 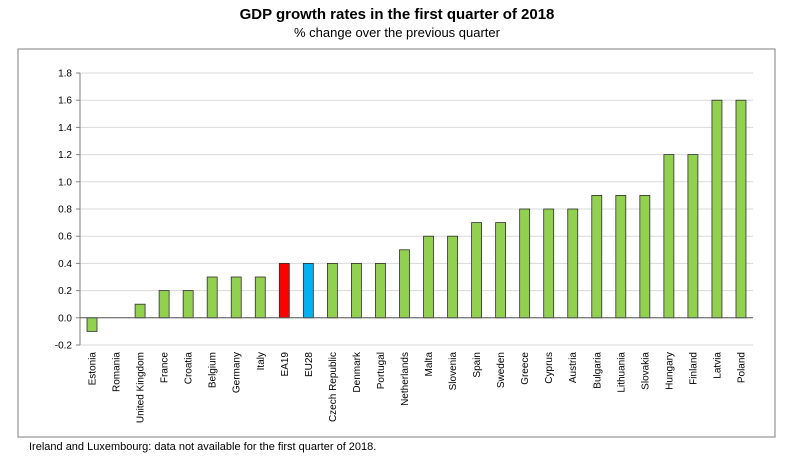 I want to click on y-tick-label: 0.0, so click(x=65, y=318).